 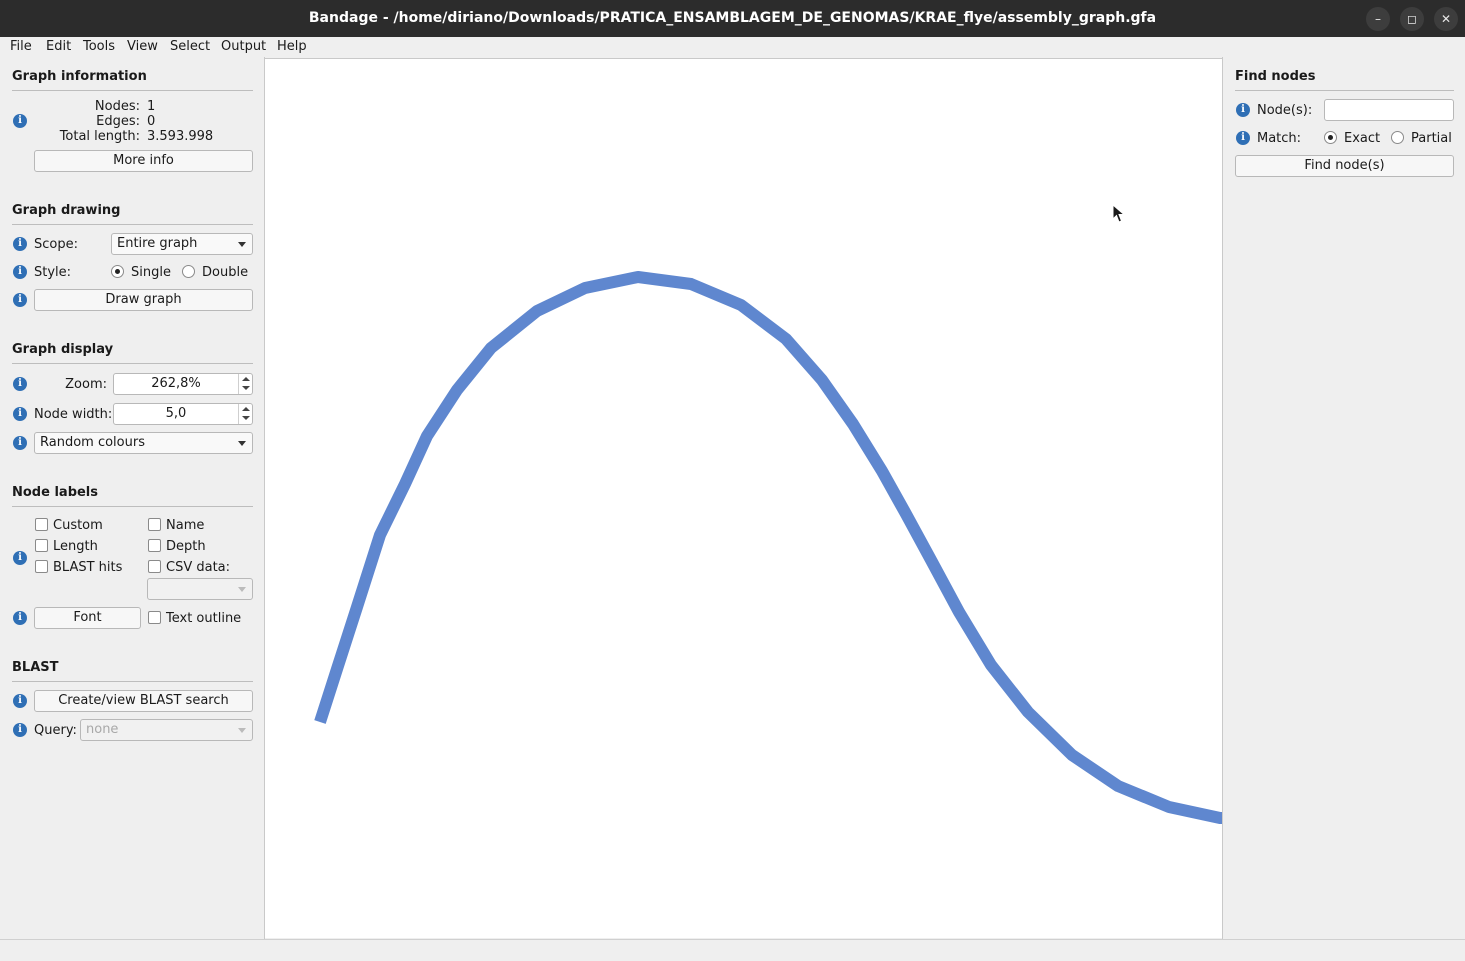 I want to click on node-width-value: 5,0, so click(x=176, y=413).